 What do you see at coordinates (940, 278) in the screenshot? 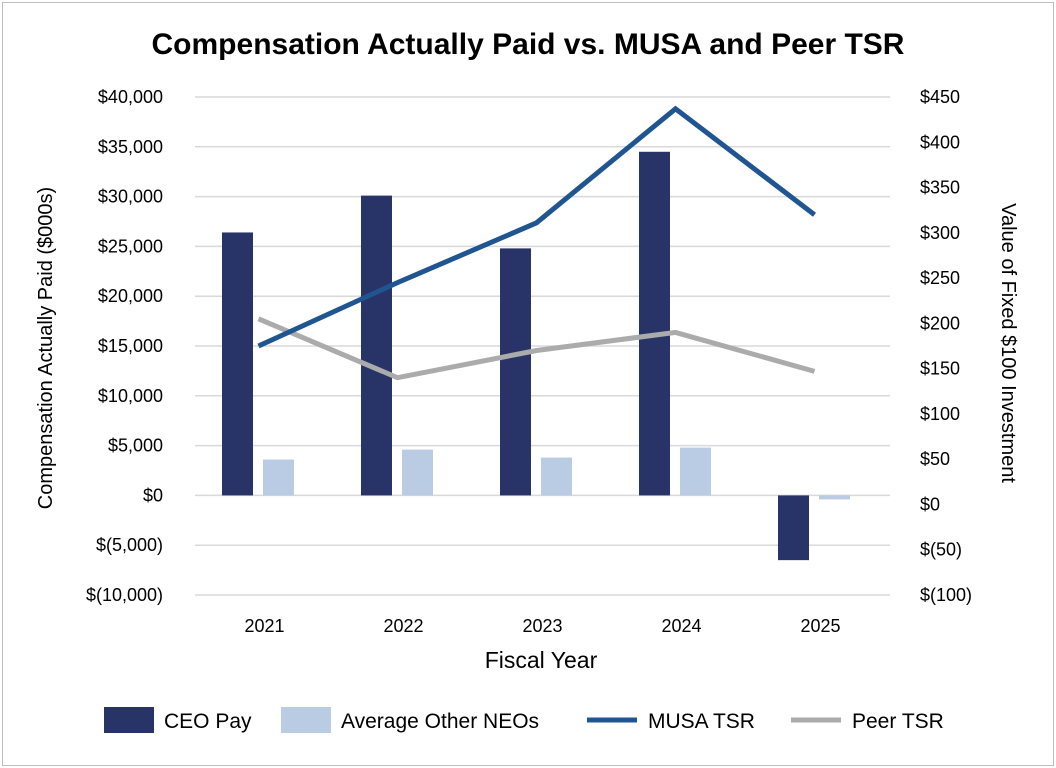
I see `right-tick-label: $250` at bounding box center [940, 278].